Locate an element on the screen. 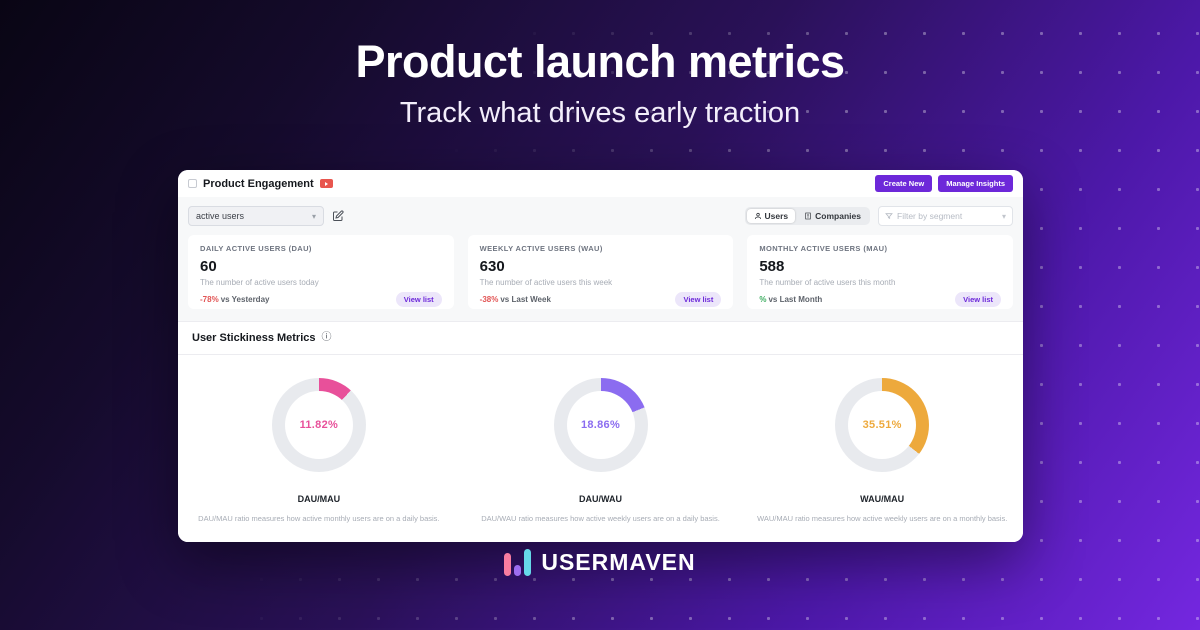 The width and height of the screenshot is (1200, 630). metric-select: active users ▾ is located at coordinates (256, 216).